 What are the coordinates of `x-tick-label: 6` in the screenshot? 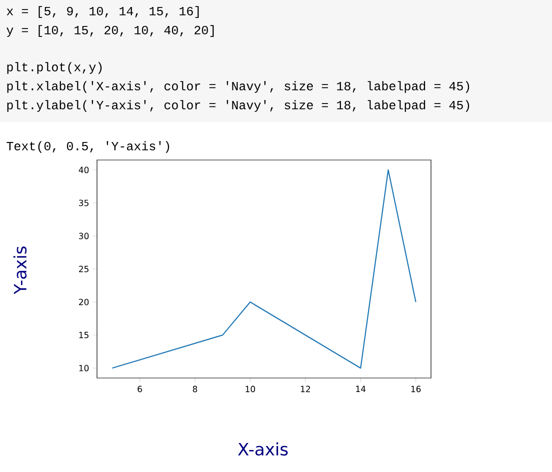 It's located at (140, 389).